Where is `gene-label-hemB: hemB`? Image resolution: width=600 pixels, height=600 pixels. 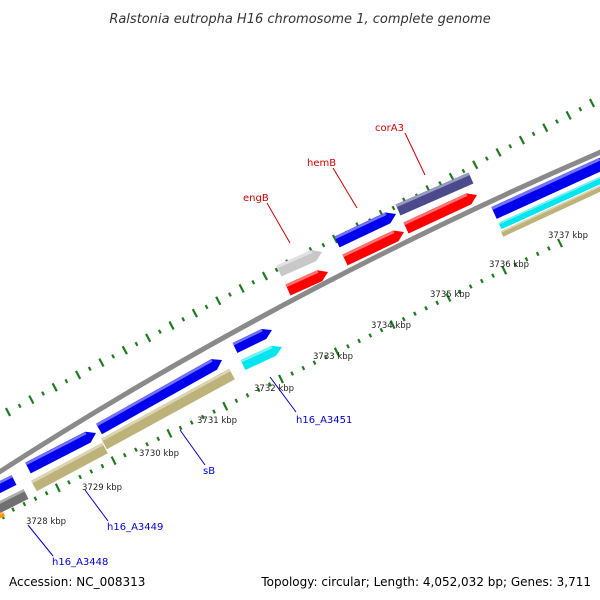
gene-label-hemB: hemB is located at coordinates (321, 163).